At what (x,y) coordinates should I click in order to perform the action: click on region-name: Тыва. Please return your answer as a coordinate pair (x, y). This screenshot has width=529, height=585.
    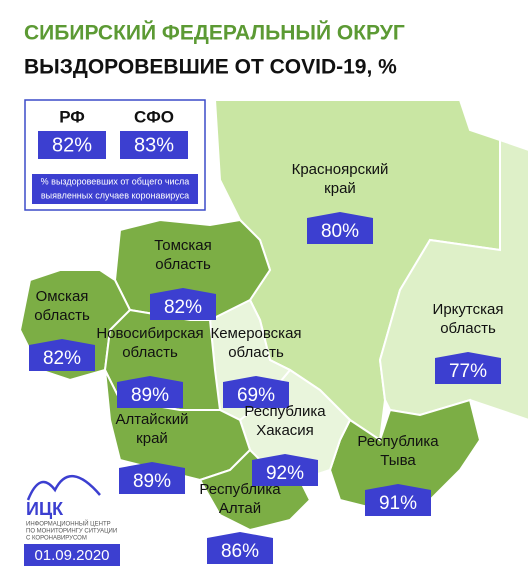
    Looking at the image, I should click on (398, 460).